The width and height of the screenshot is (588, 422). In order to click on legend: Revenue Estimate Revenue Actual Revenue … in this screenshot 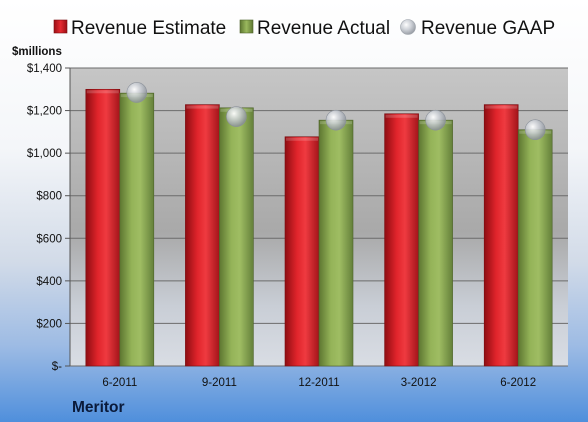, I will do `click(304, 28)`.